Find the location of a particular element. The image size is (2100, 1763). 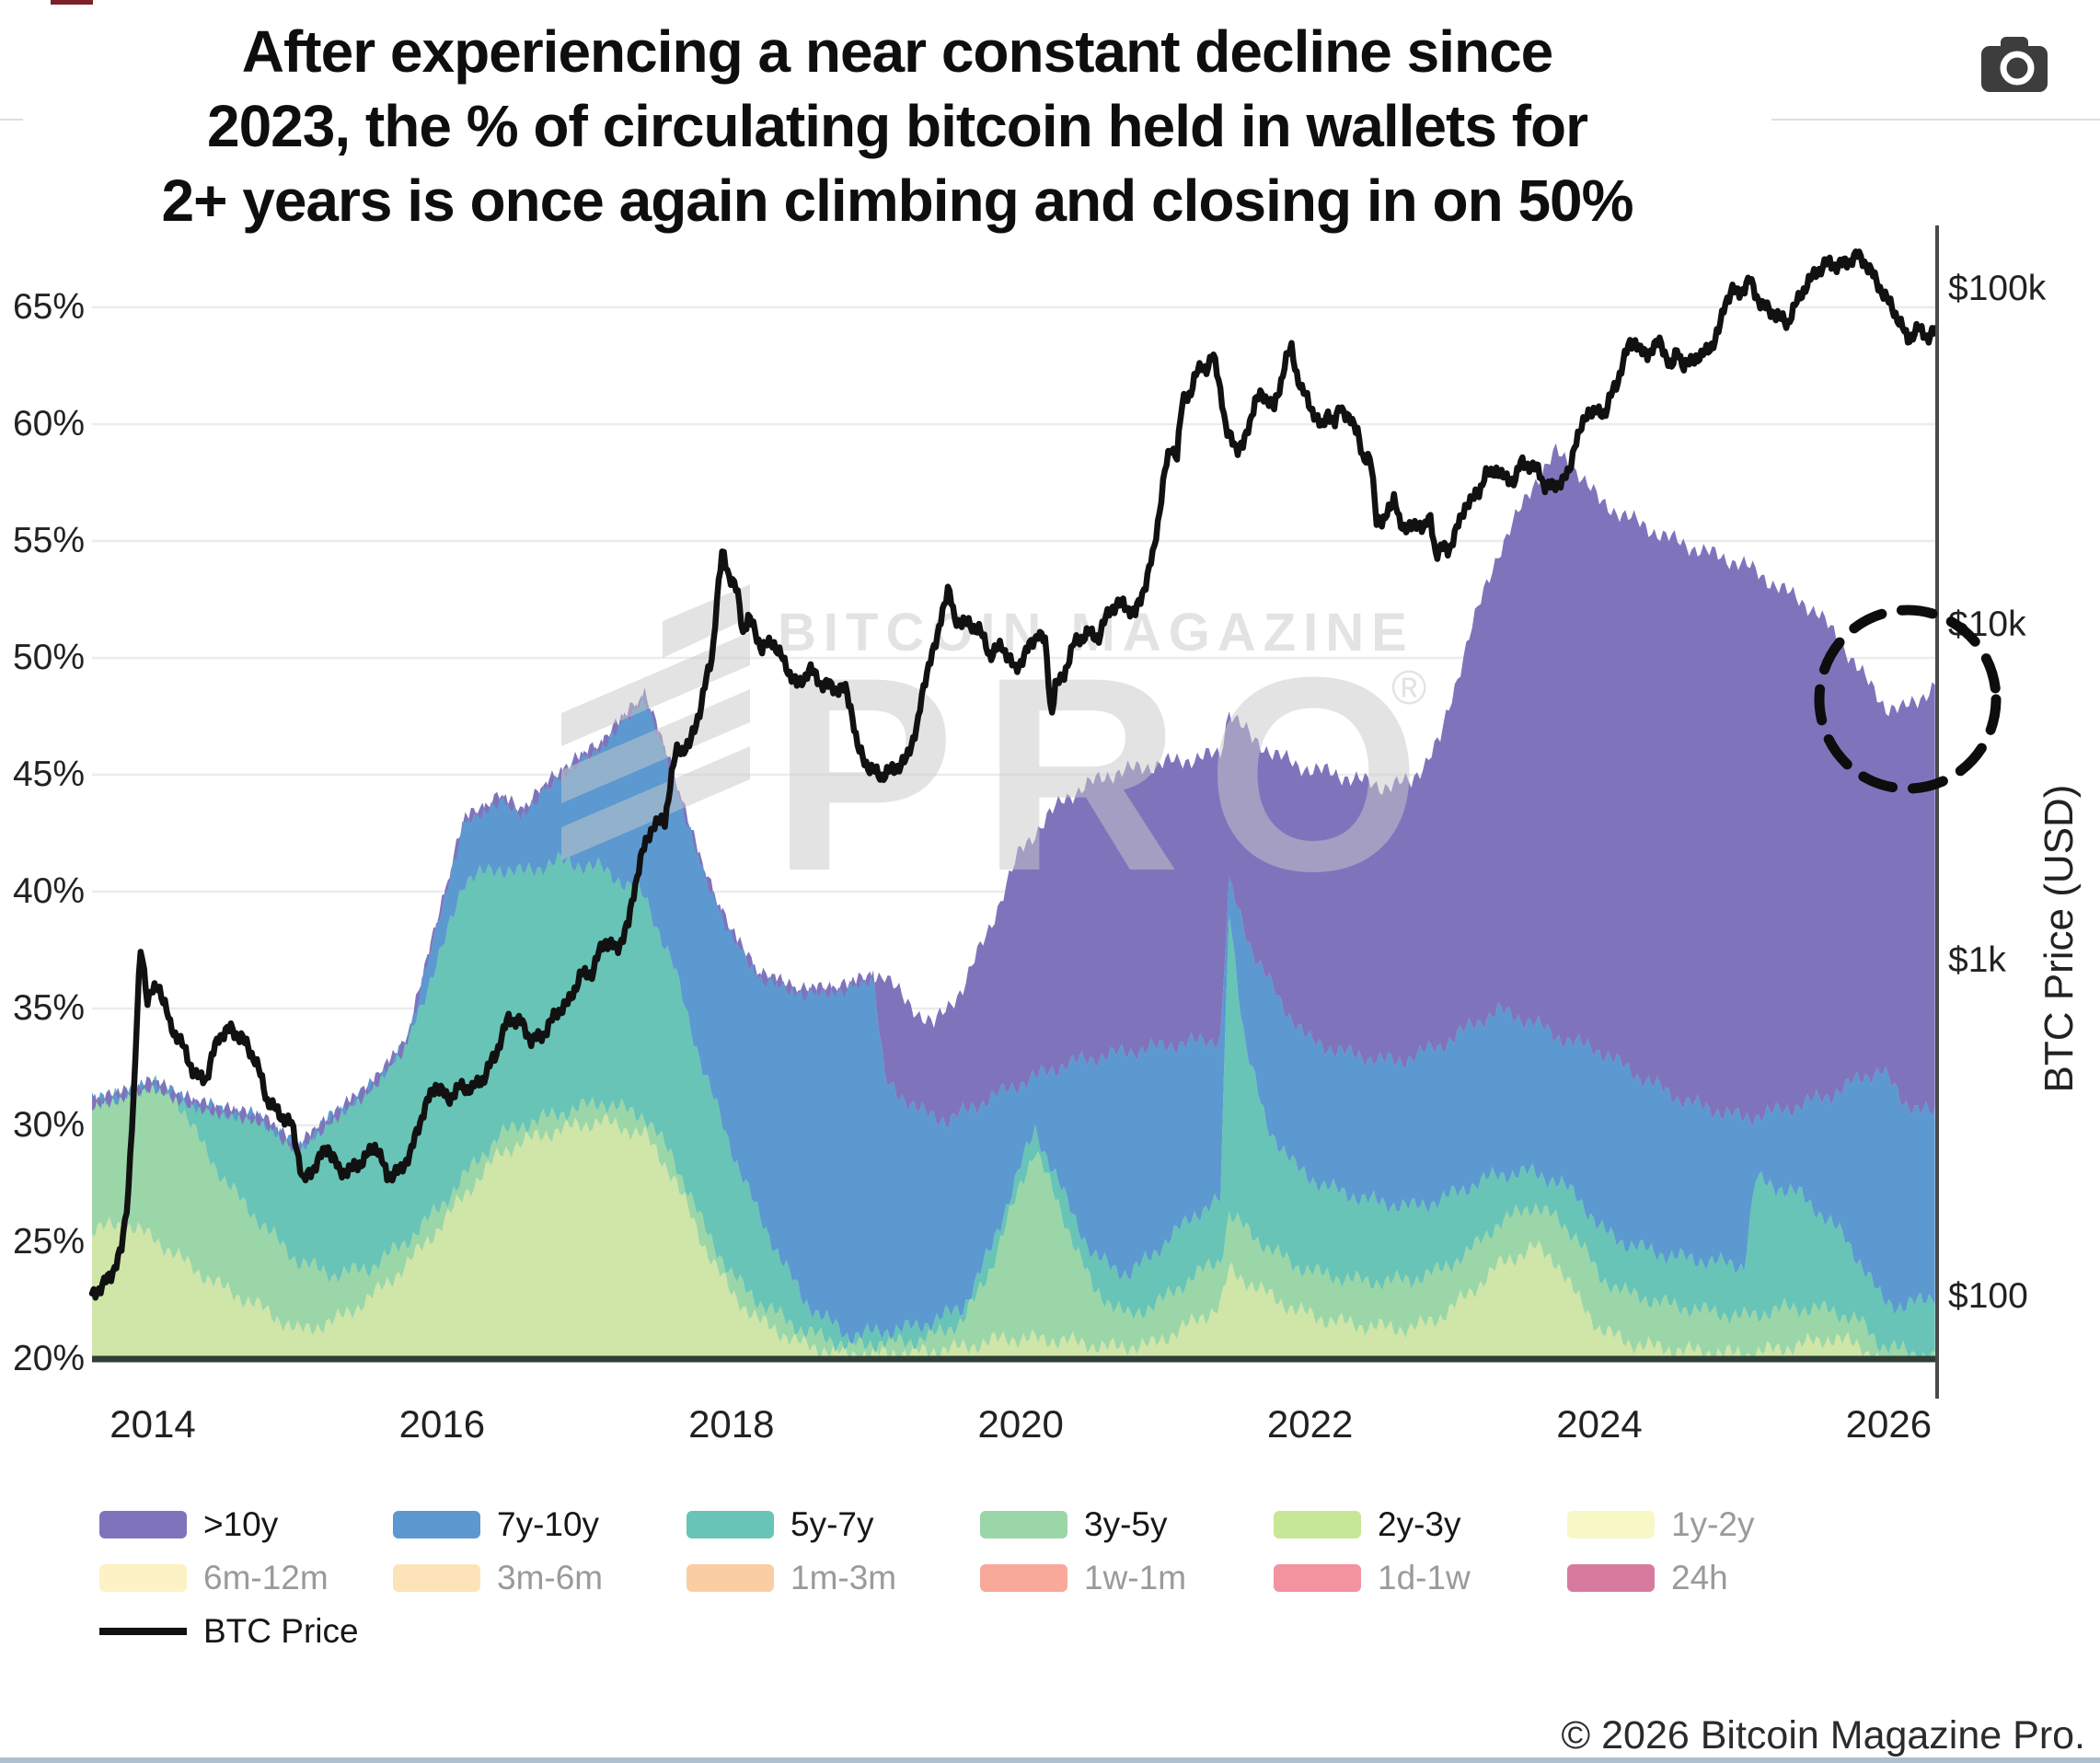

percent-tick-20: 20% is located at coordinates (48, 1358).